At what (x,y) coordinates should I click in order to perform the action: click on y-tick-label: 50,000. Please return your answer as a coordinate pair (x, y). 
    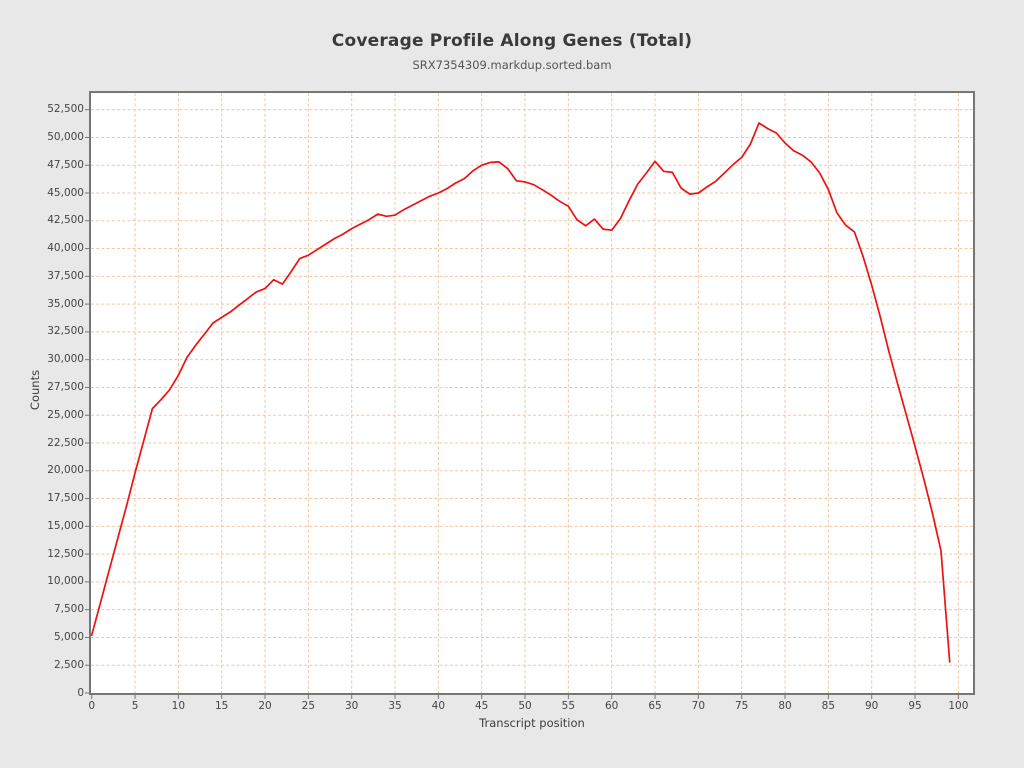
    Looking at the image, I should click on (65, 136).